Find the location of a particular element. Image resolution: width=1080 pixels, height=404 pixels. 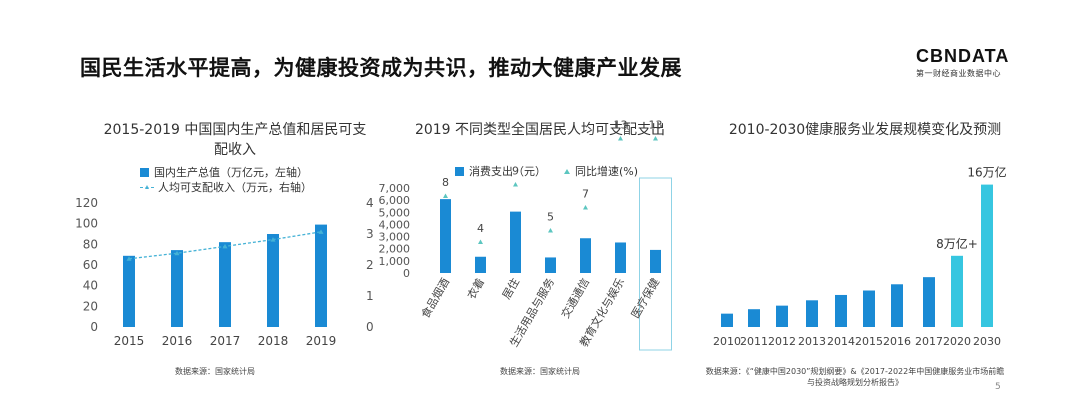

highlight-frame is located at coordinates (655, 264).